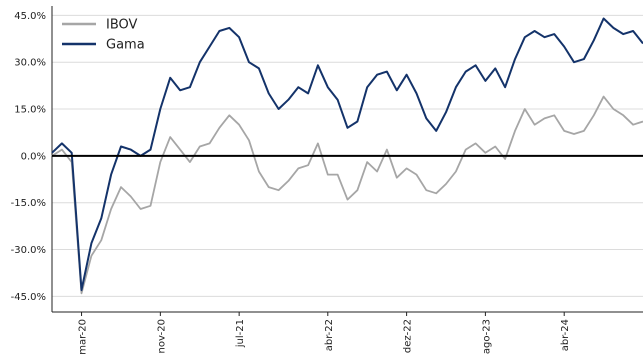 The image size is (643, 354). What do you see at coordinates (408, 336) in the screenshot?
I see `x-tick-label: dez-22` at bounding box center [408, 336].